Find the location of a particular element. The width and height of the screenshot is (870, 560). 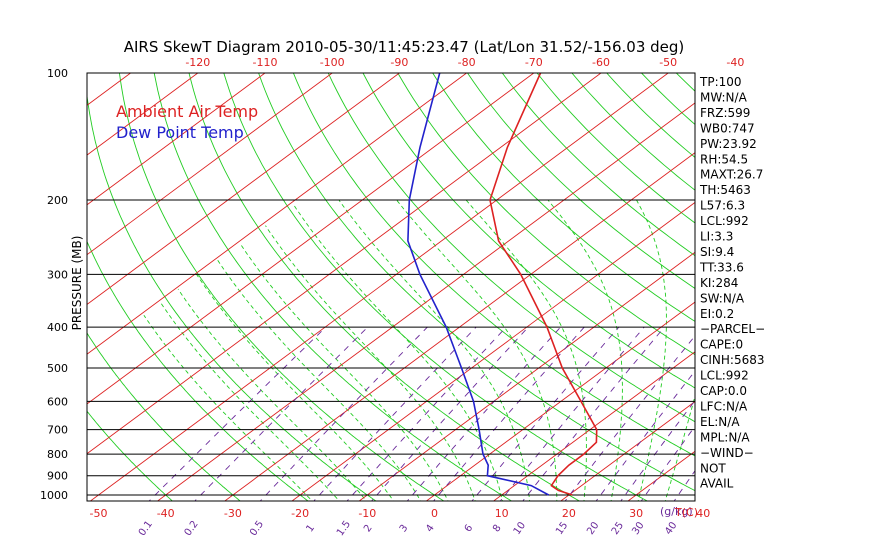

bottom-temp-tick-label: 30 is located at coordinates (636, 513).